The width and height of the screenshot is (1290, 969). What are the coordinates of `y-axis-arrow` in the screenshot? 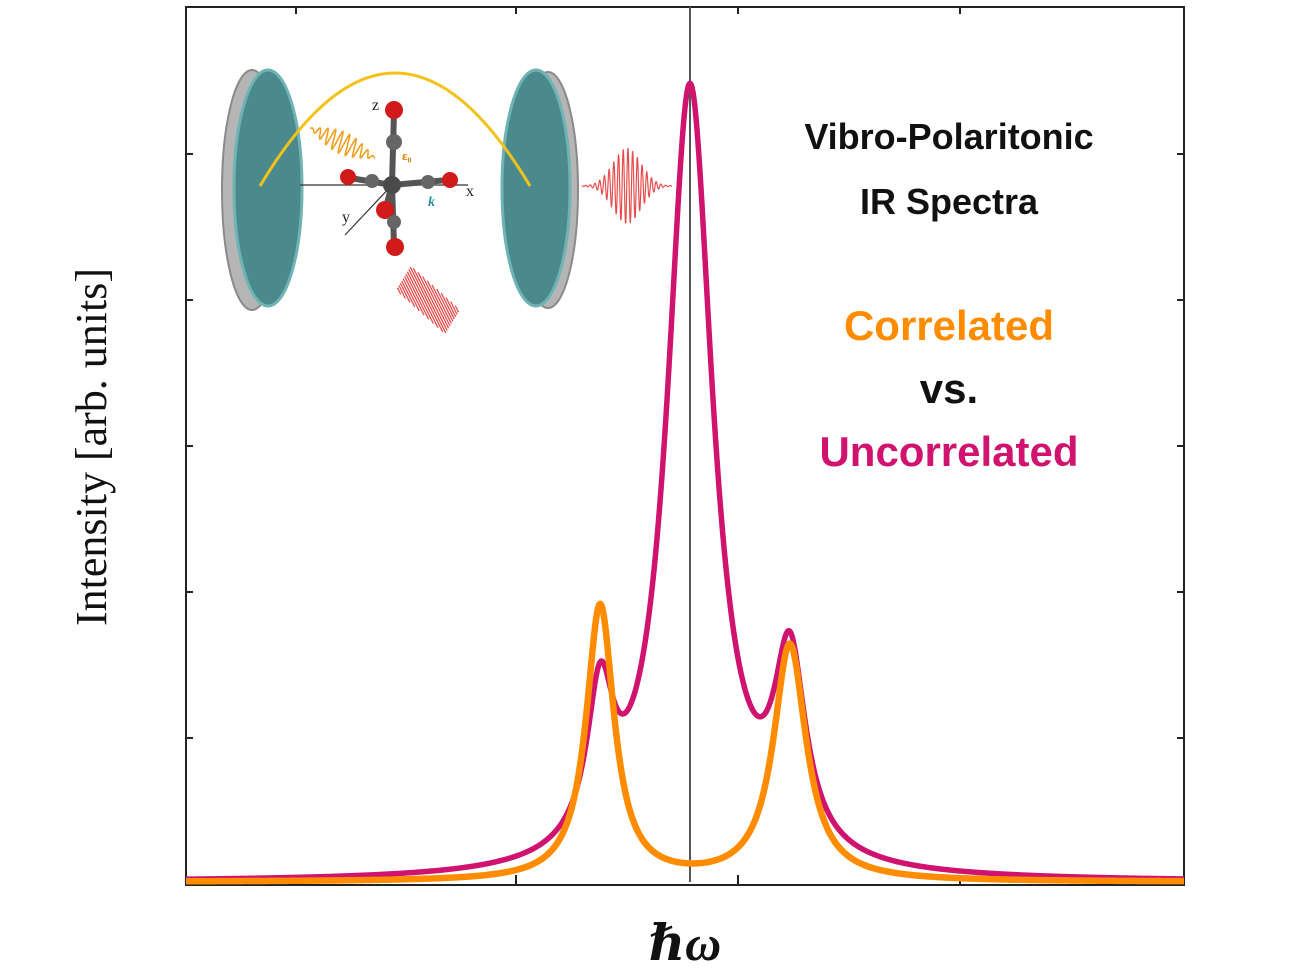 It's located at (368, 210).